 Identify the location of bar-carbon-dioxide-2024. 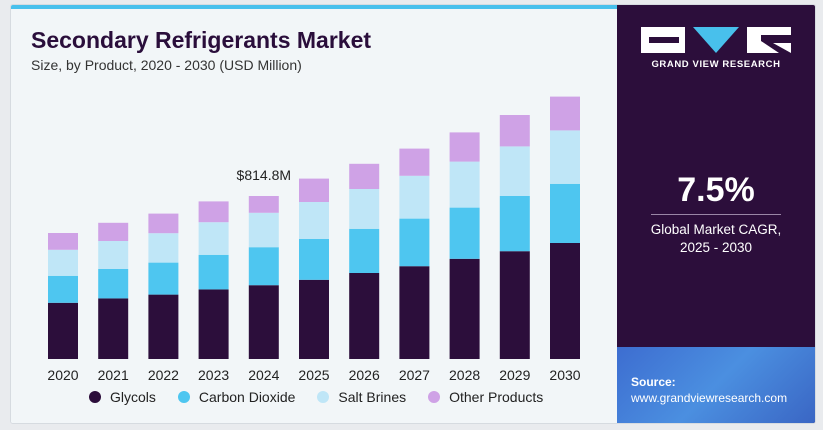
(263, 266).